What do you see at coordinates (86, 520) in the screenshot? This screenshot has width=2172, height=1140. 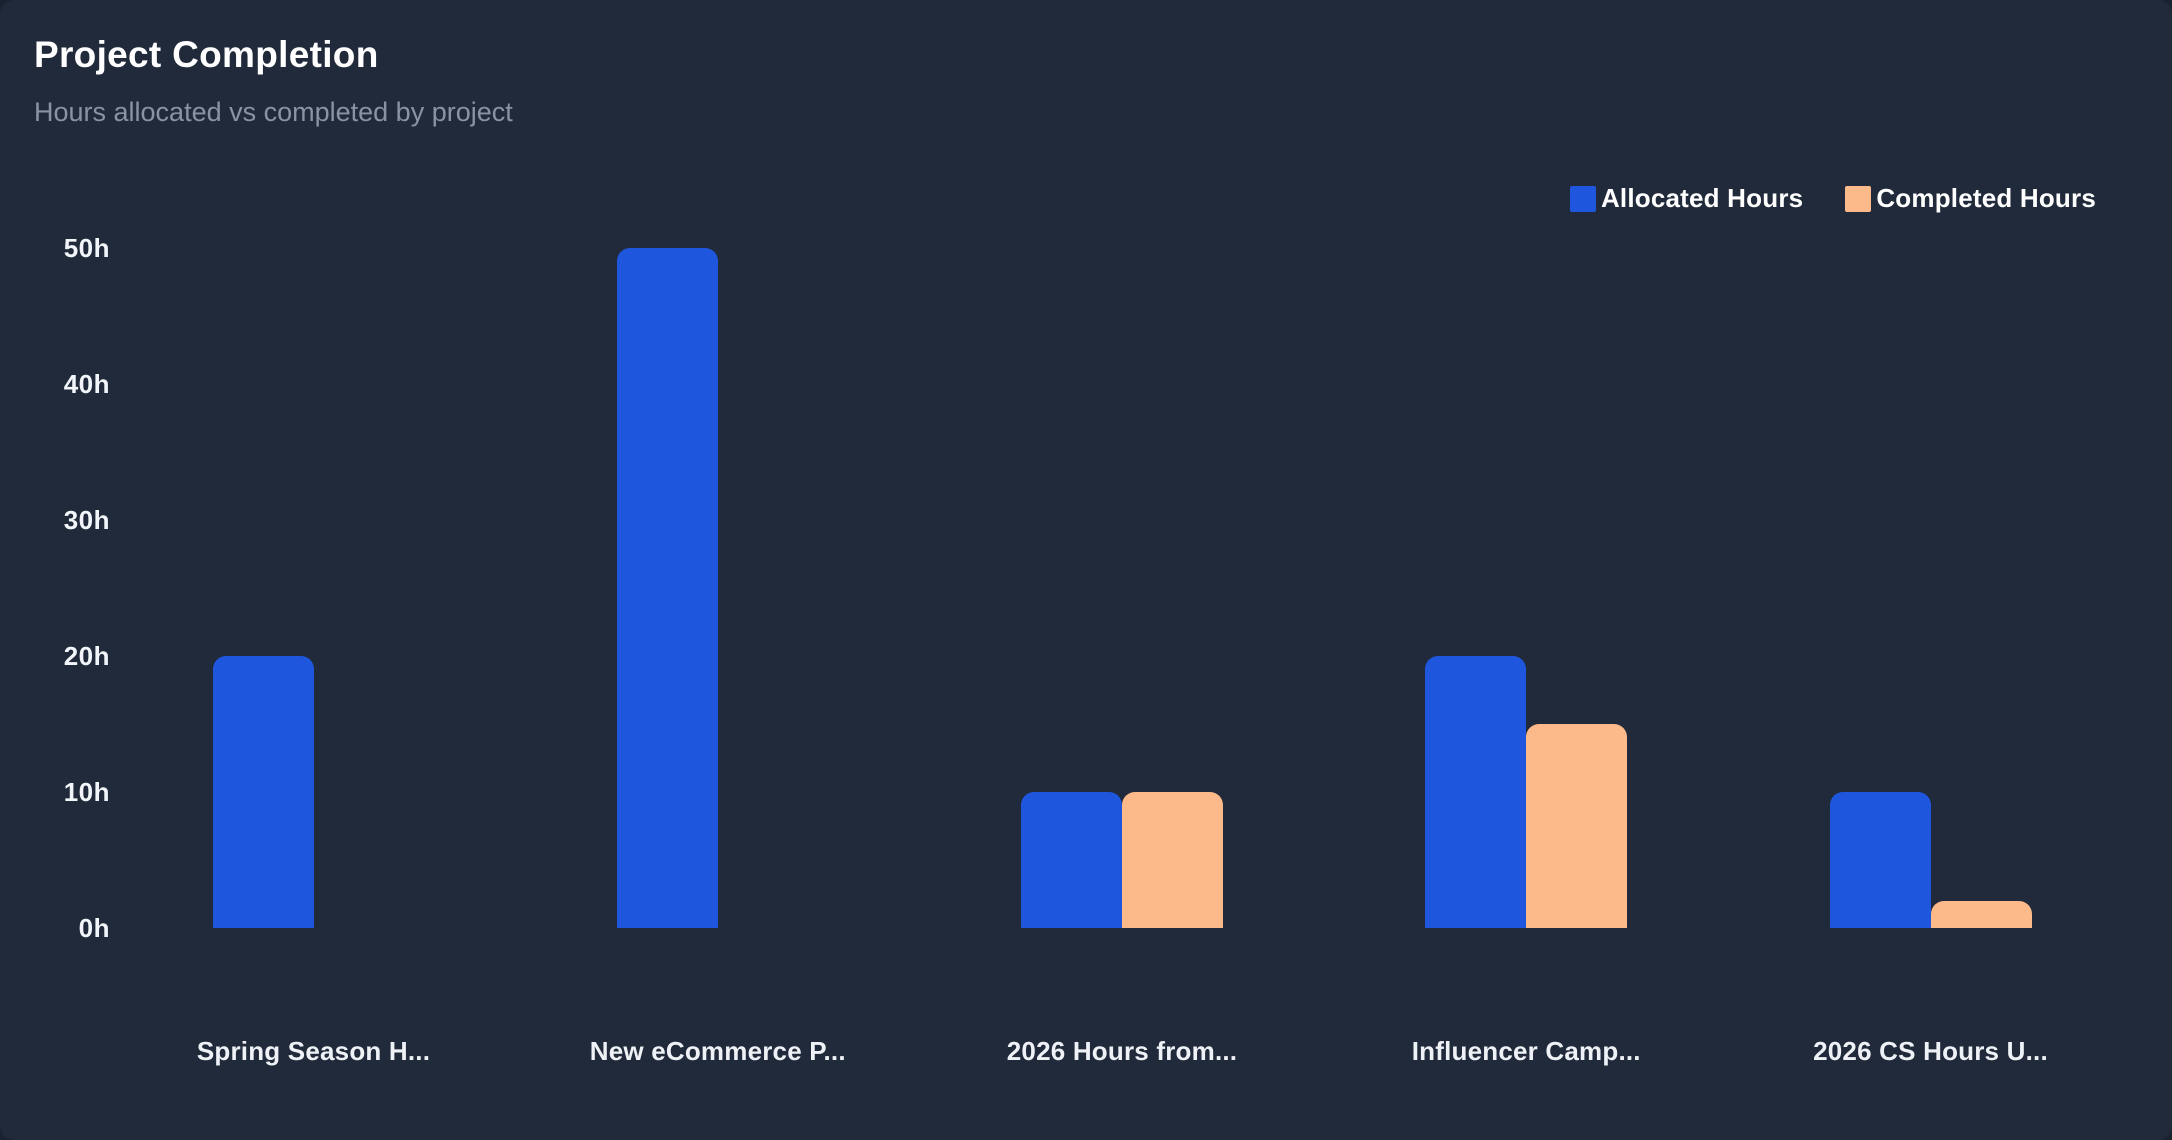 I see `y-axis-tick-label: 30h` at bounding box center [86, 520].